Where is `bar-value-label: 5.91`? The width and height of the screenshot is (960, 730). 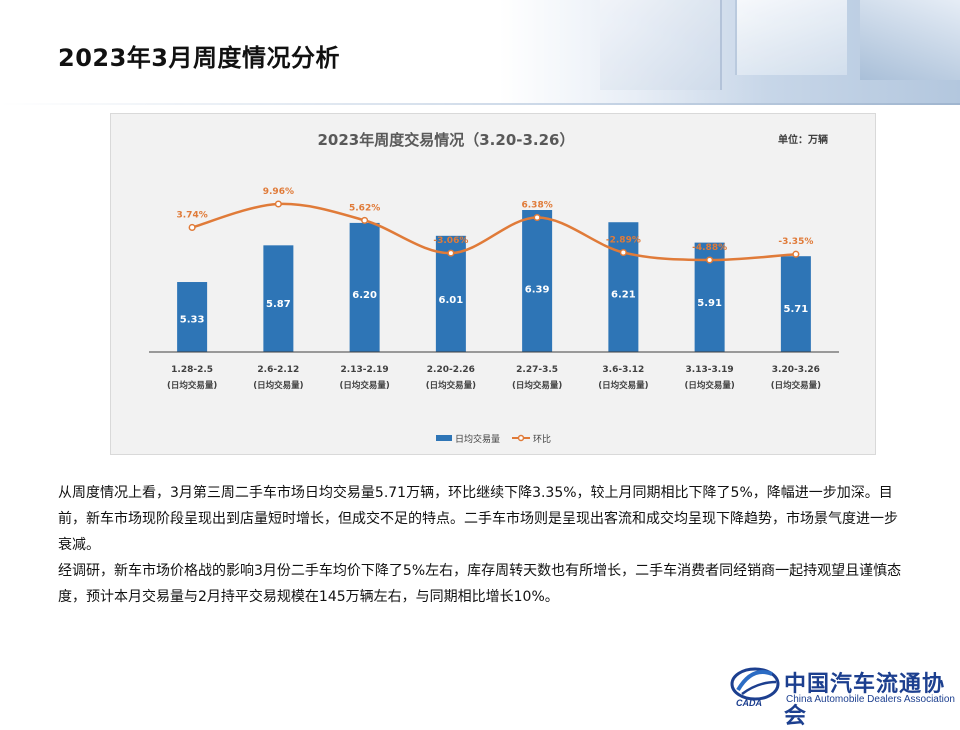
bar-value-label: 5.91 is located at coordinates (709, 303).